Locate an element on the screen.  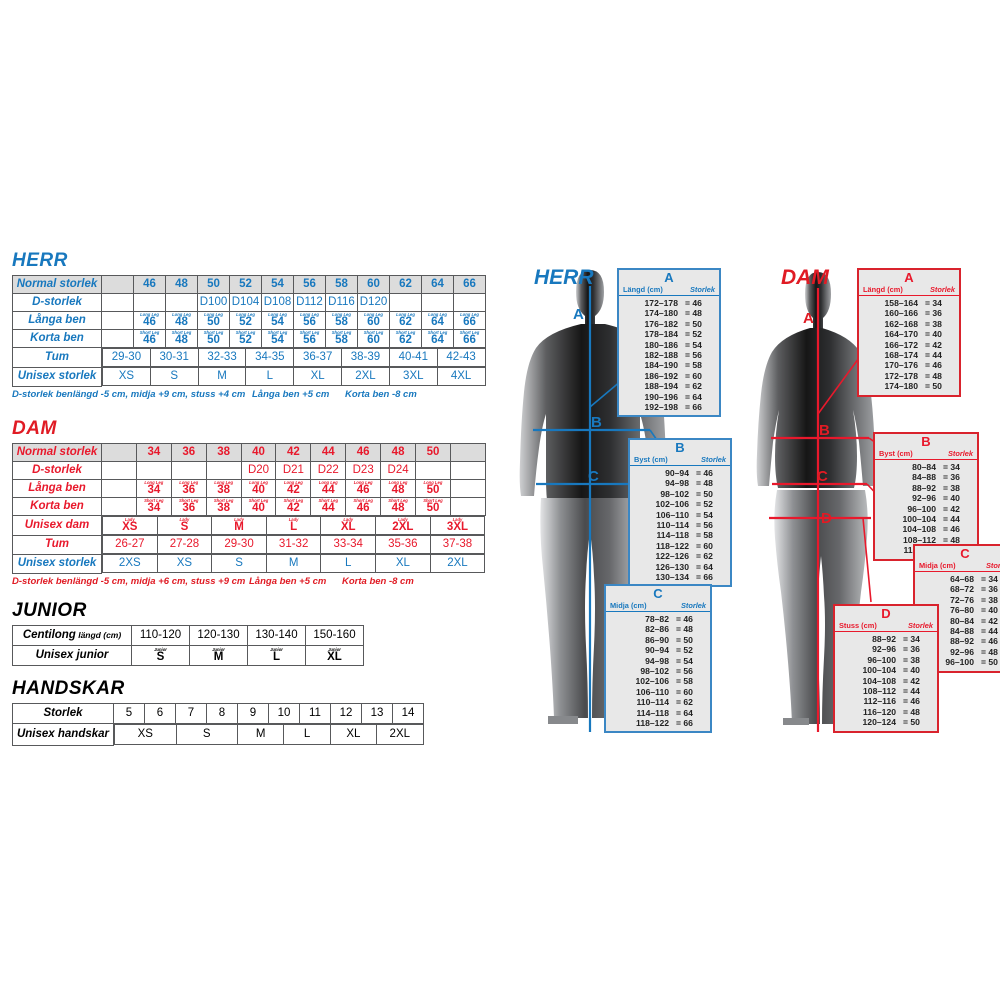
measurement-row: 176–182 = 50 is located at coordinates (669, 324).